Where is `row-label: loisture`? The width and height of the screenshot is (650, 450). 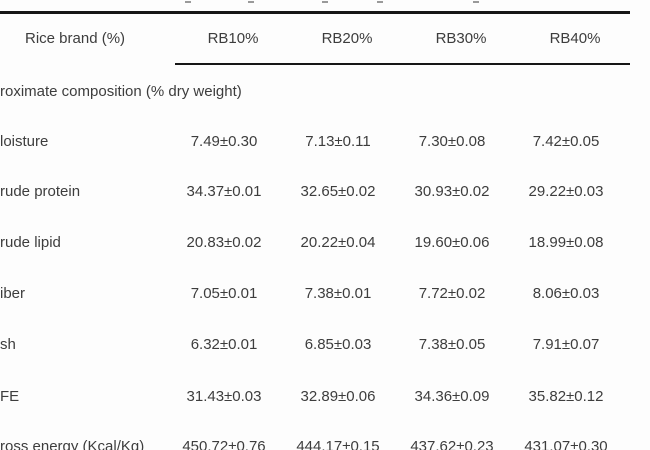
row-label: loisture is located at coordinates (24, 141).